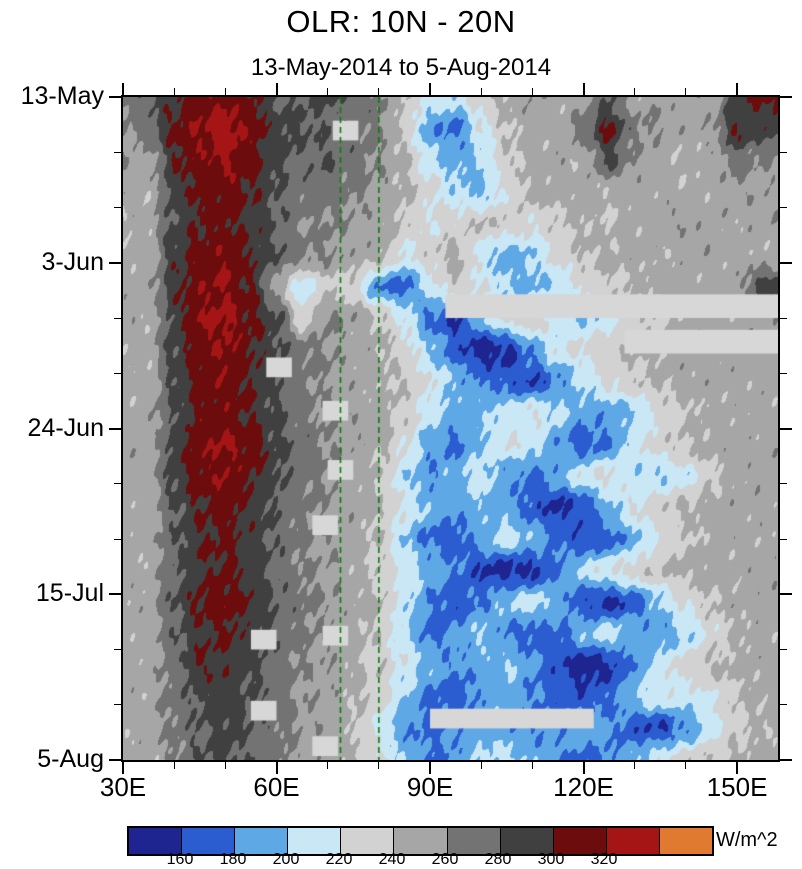 Image resolution: width=802 pixels, height=869 pixels. I want to click on x-tick-label: 30E, so click(123, 787).